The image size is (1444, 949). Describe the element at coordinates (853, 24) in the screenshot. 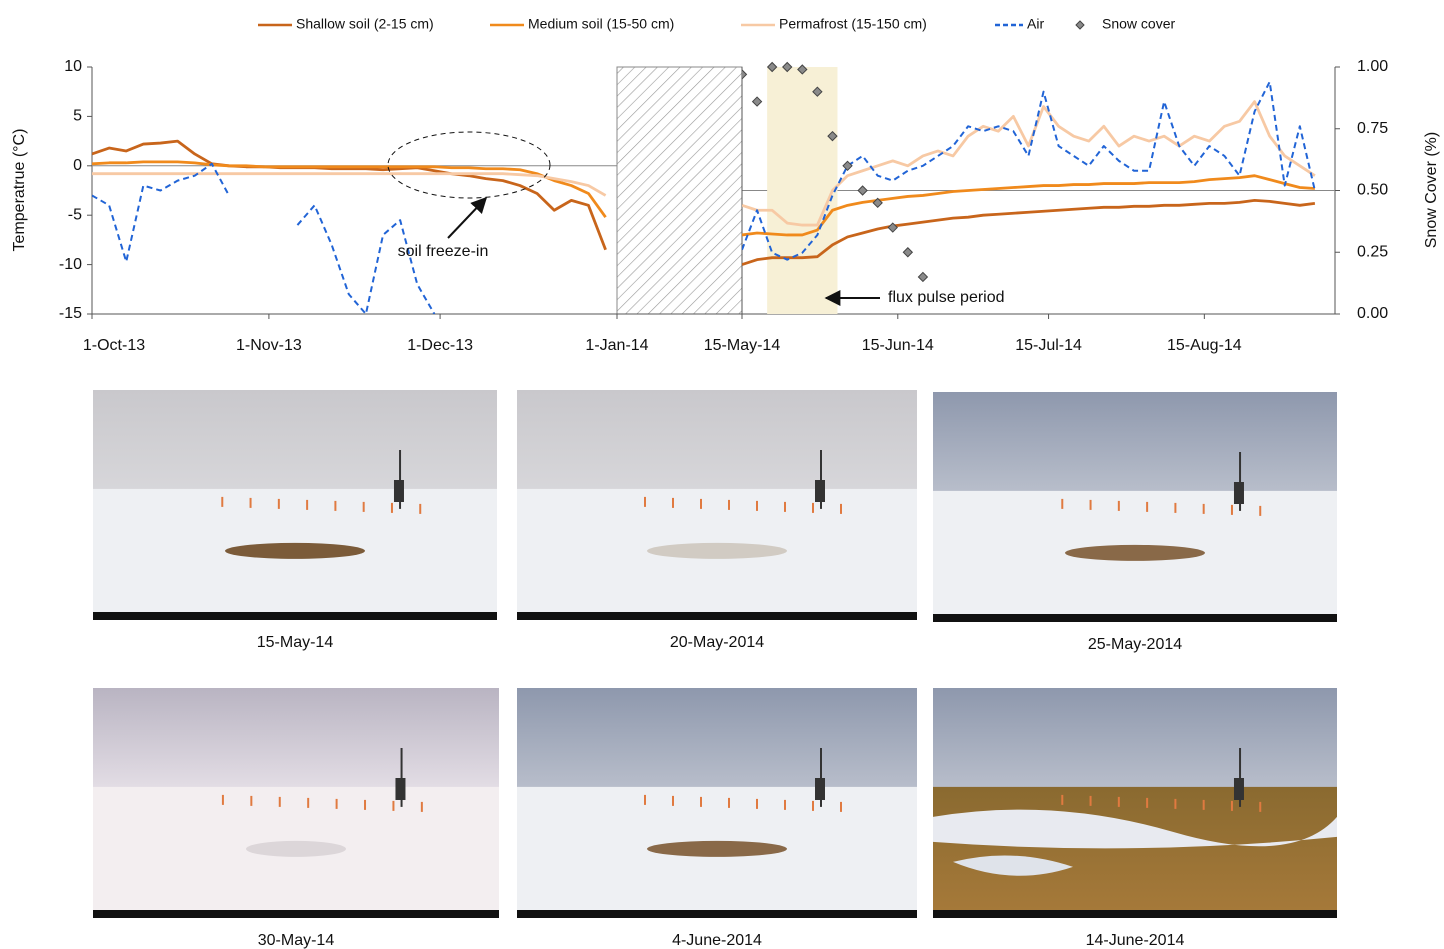

I see `legend-label: Permafrost (15-150 cm)` at that location.